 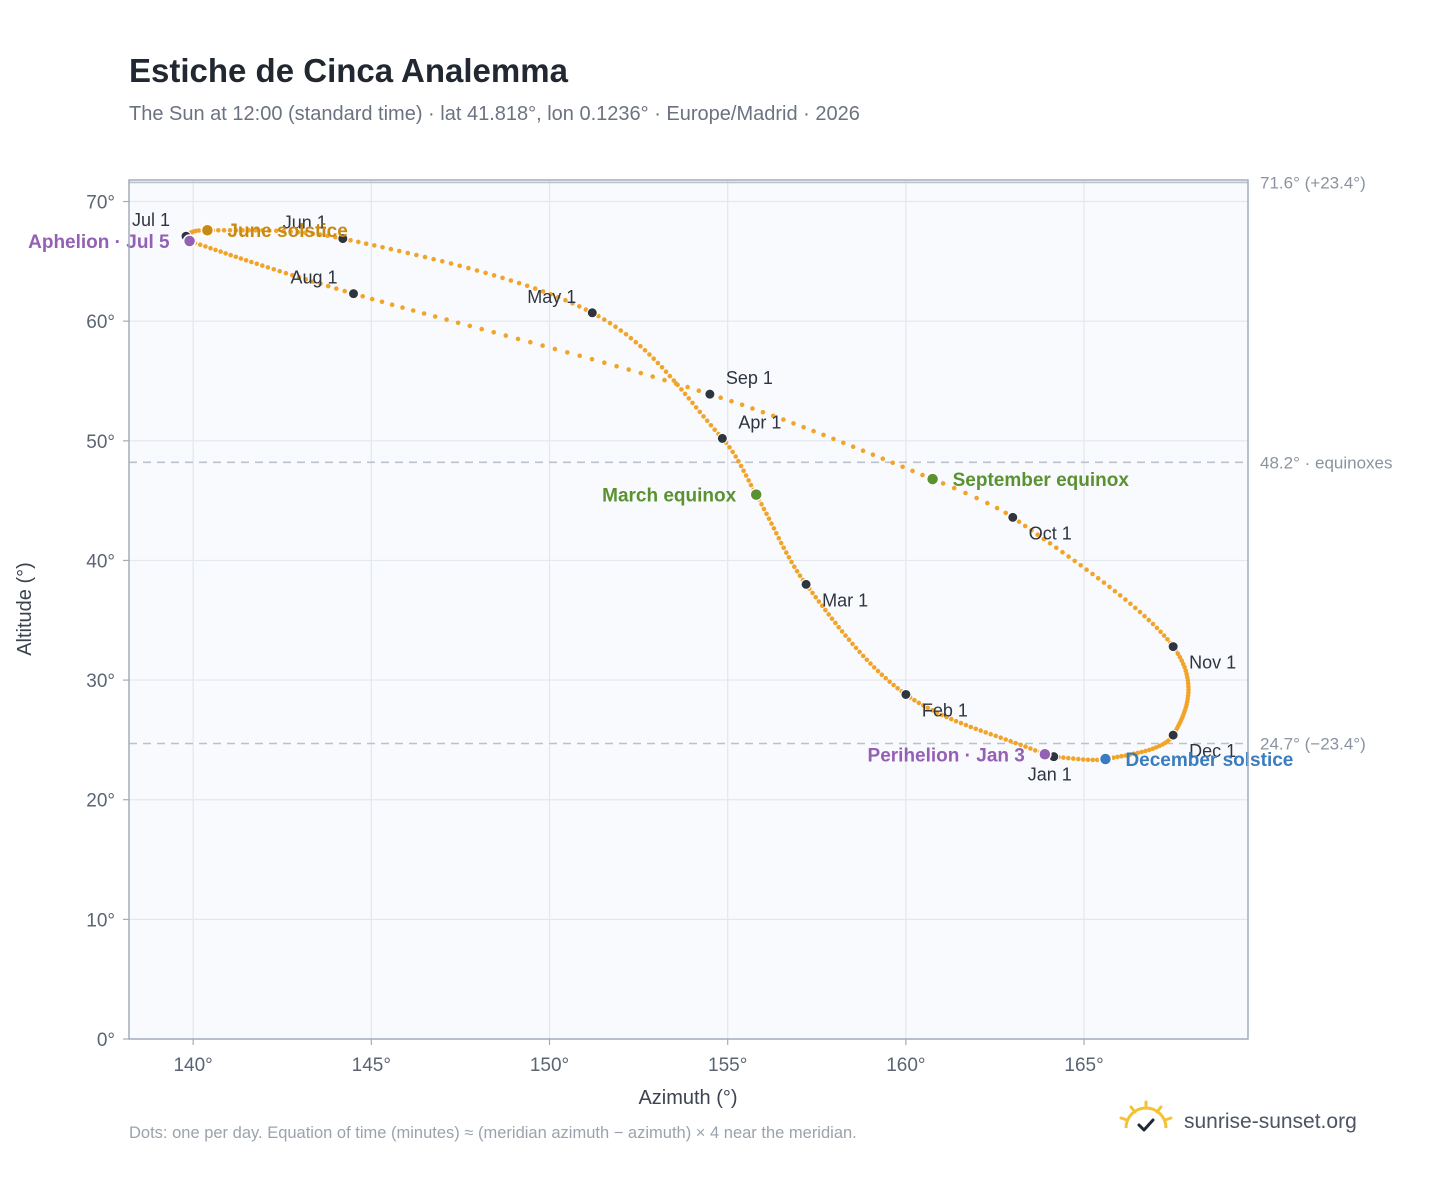 I want to click on brand: sunrise-sunset.org, so click(x=1237, y=1122).